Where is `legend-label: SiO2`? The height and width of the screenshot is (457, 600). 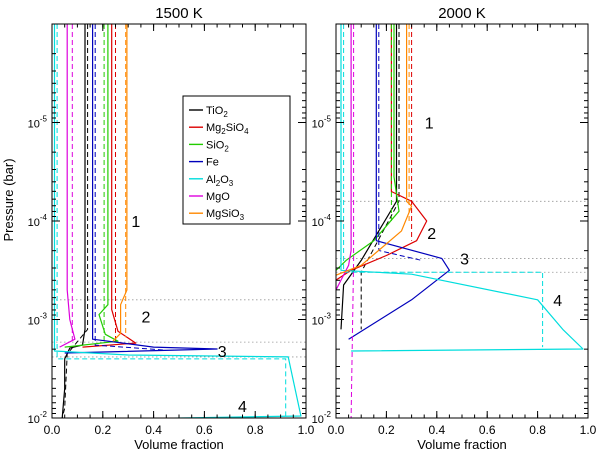 legend-label: SiO2 is located at coordinates (217, 146).